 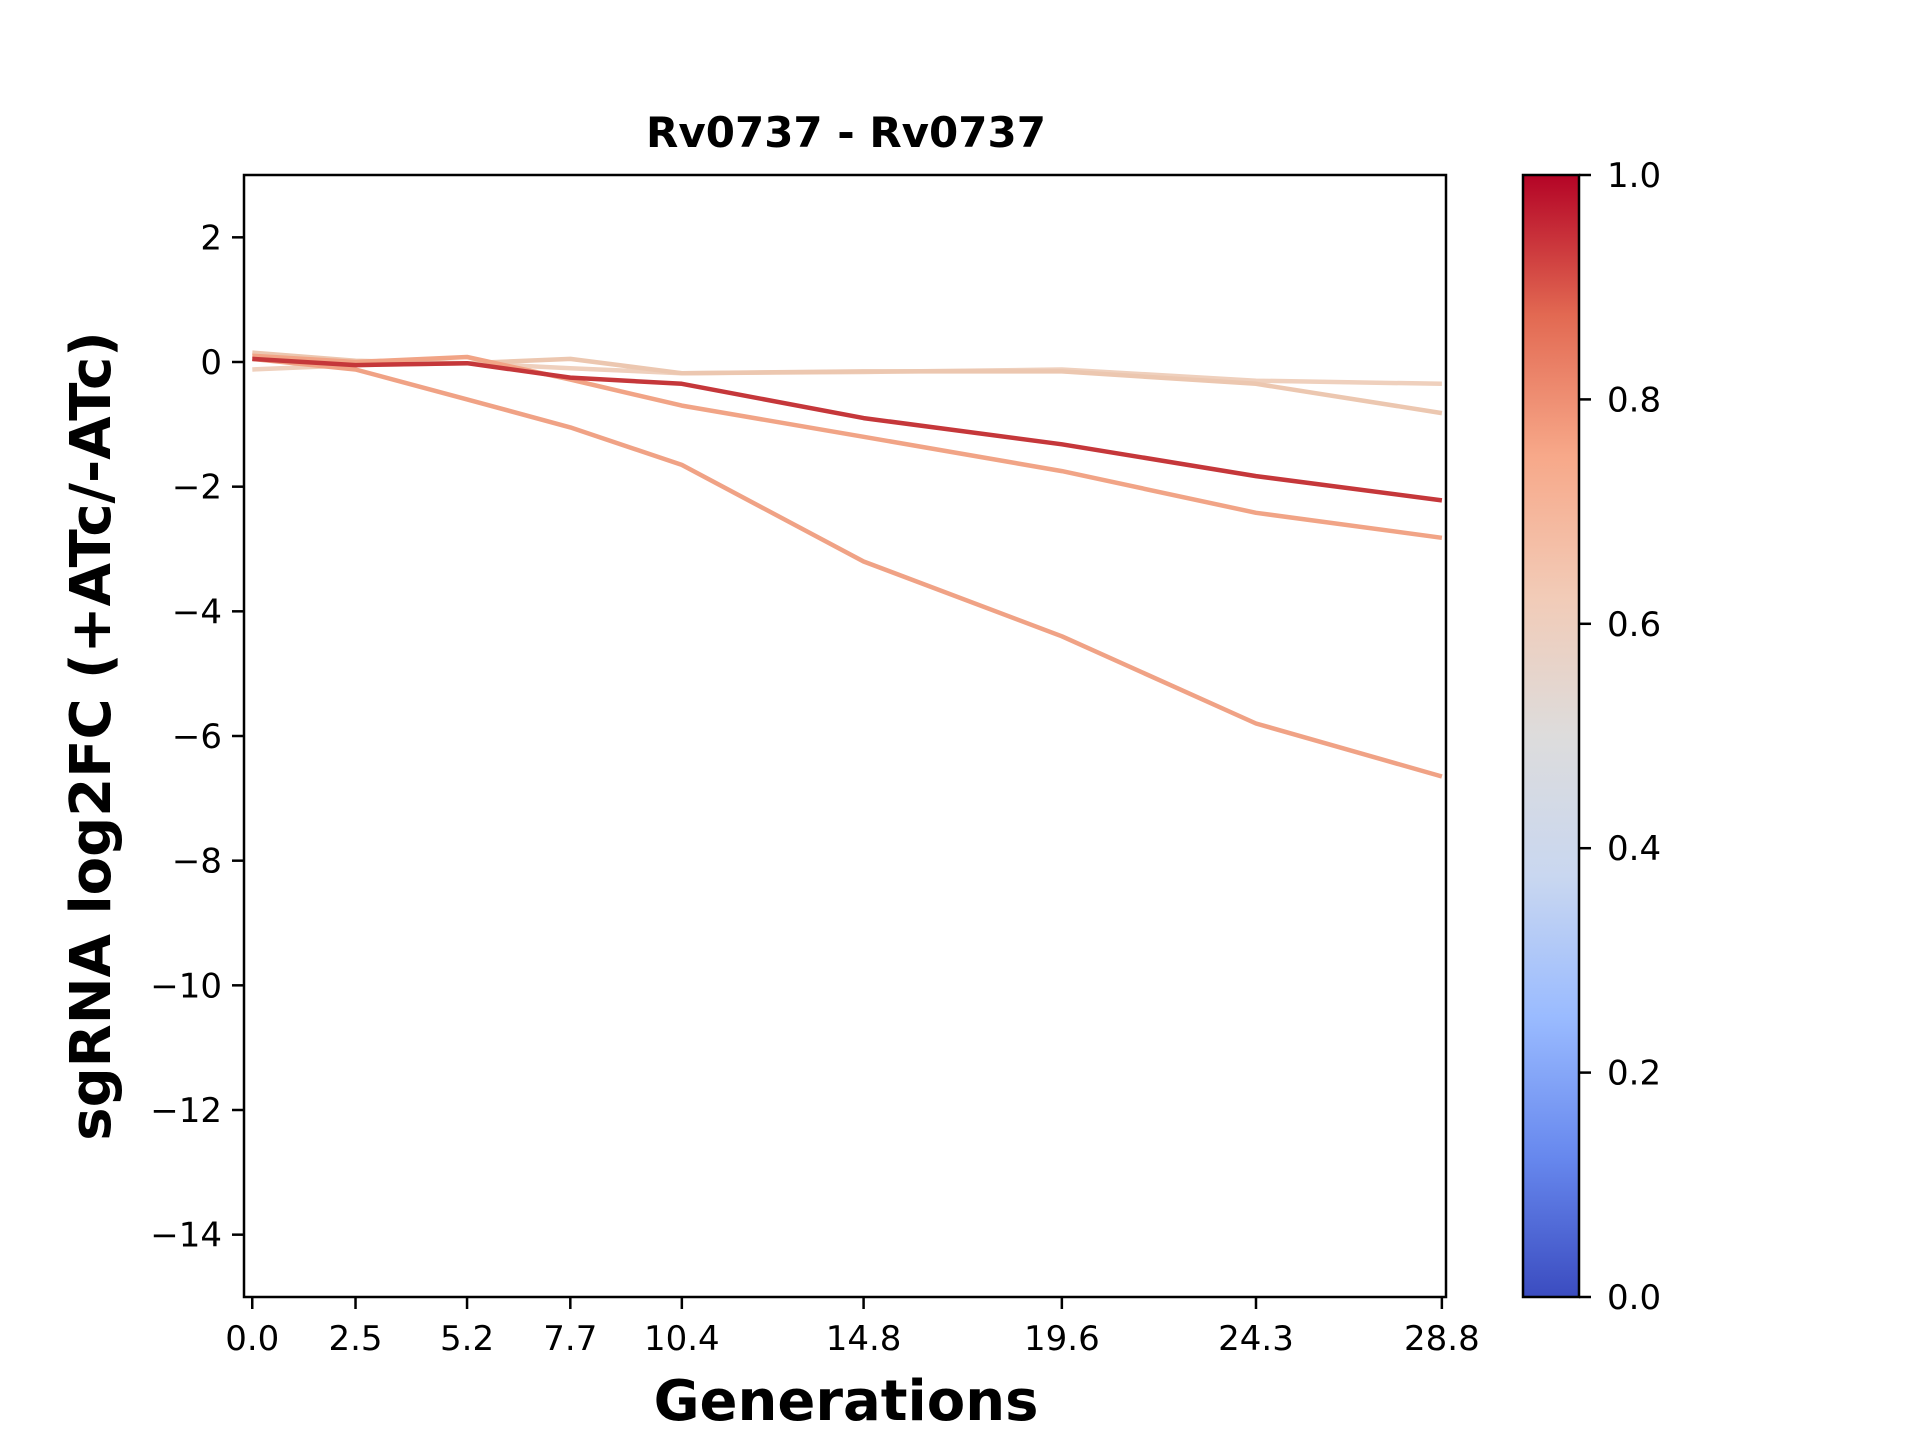 What do you see at coordinates (1442, 1339) in the screenshot?
I see `x-tick-label: 28.8` at bounding box center [1442, 1339].